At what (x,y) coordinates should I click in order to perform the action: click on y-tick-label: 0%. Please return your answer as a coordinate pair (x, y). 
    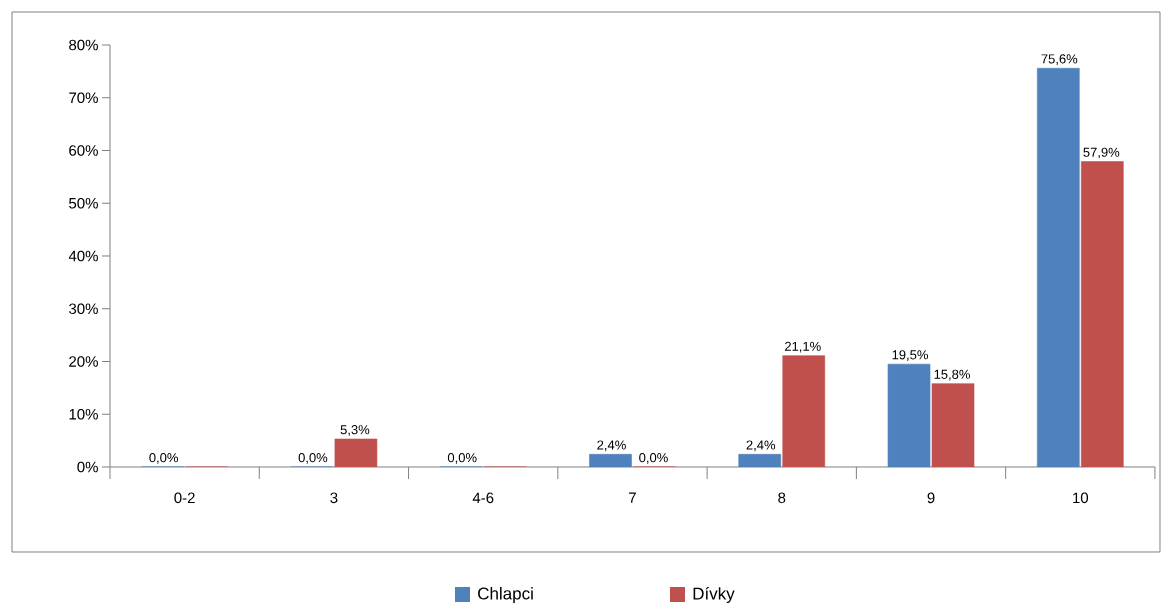
    Looking at the image, I should click on (87, 467).